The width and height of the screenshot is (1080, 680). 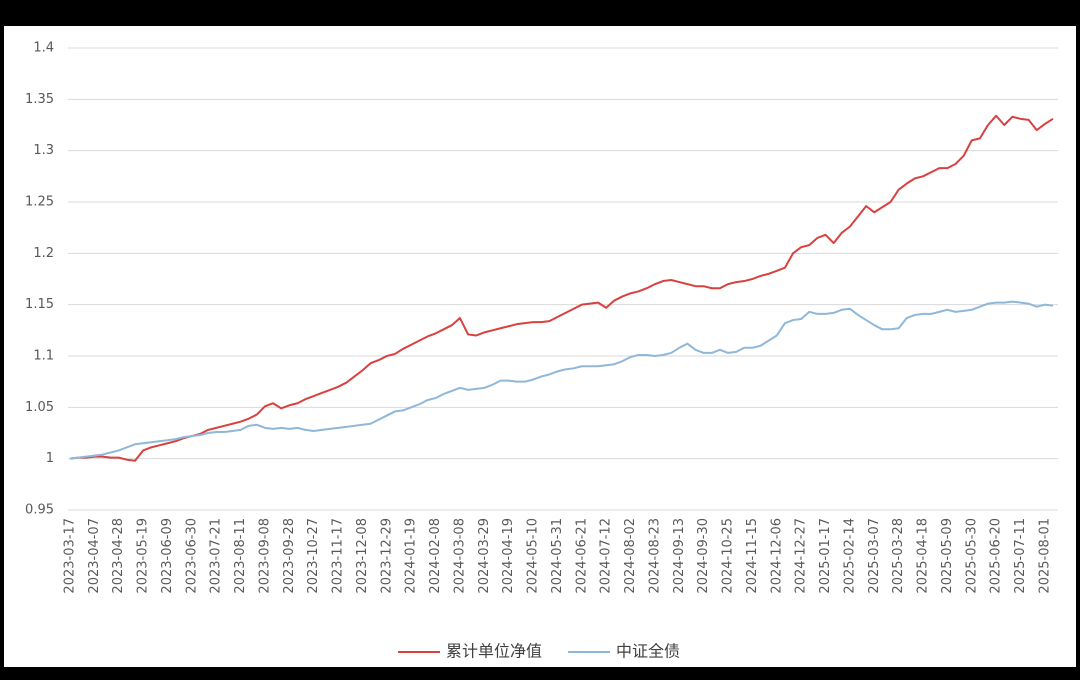 I want to click on x-tick-label: 2023-04-28, so click(x=118, y=556).